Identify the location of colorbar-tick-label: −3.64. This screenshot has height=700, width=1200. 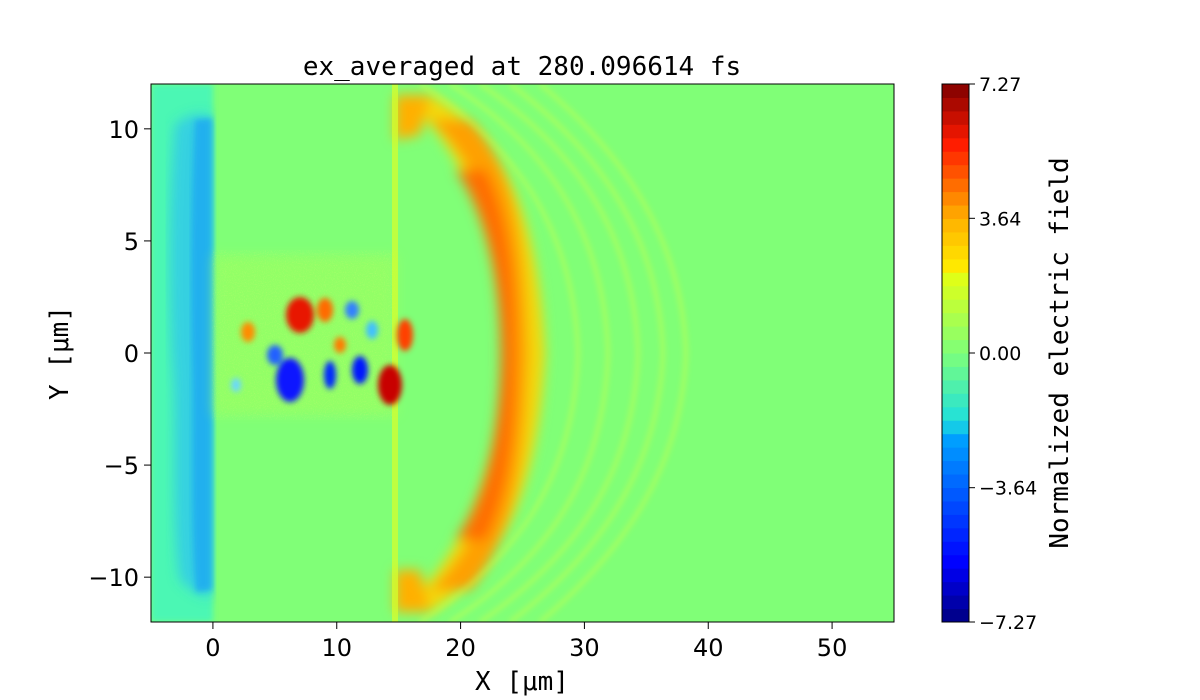
(1008, 489).